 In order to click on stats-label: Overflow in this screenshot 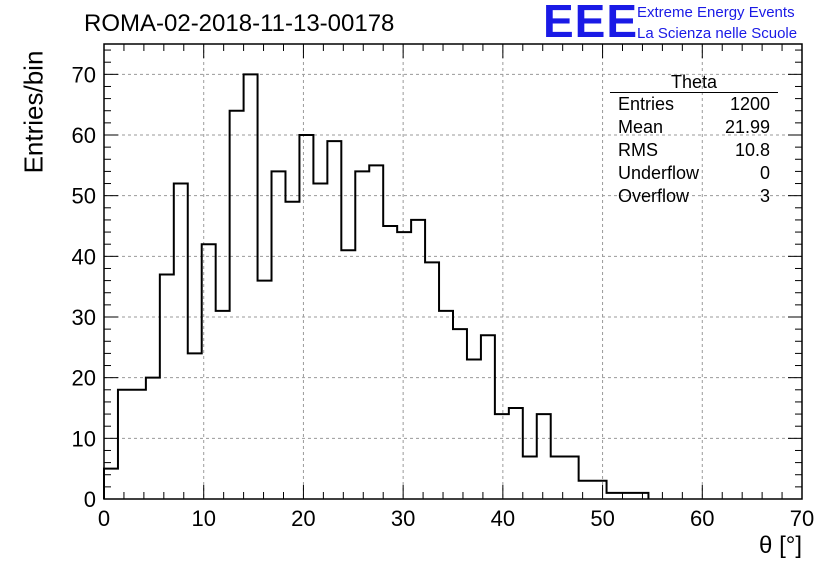, I will do `click(654, 196)`.